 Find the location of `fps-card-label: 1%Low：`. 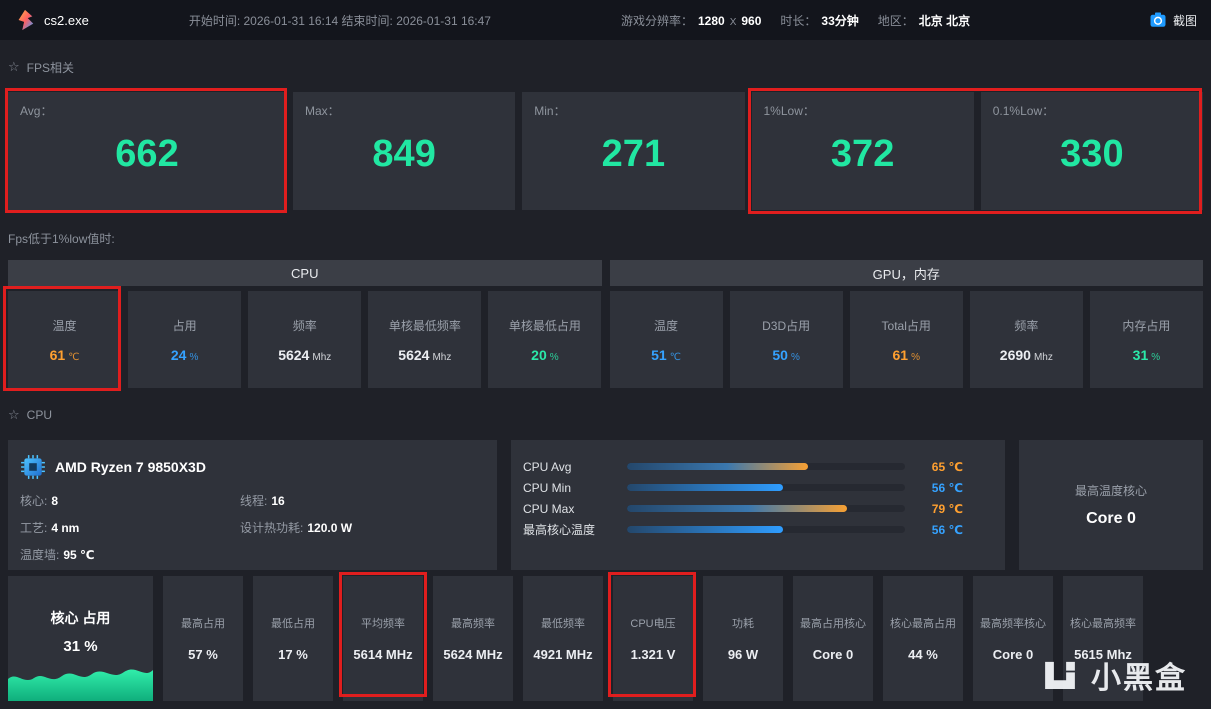

fps-card-label: 1%Low： is located at coordinates (789, 111).